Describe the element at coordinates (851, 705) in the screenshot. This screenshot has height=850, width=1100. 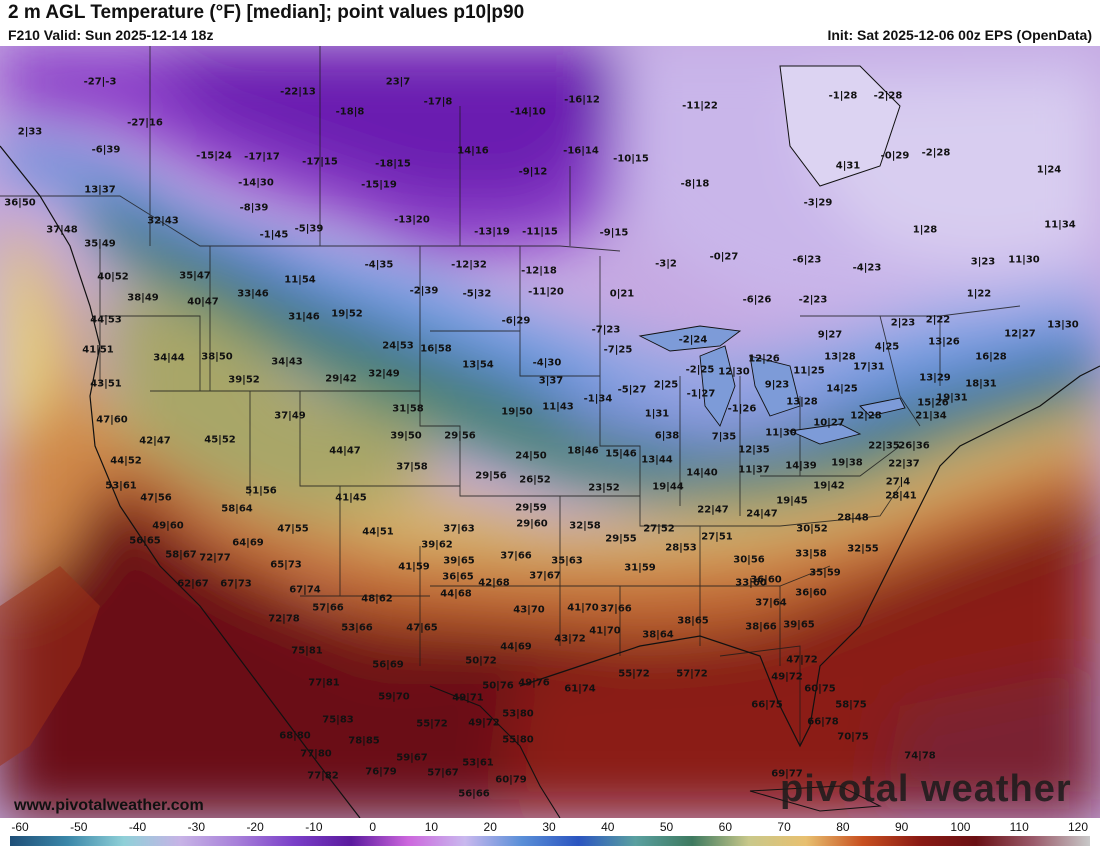
I see `point-value-label: 58|75` at that location.